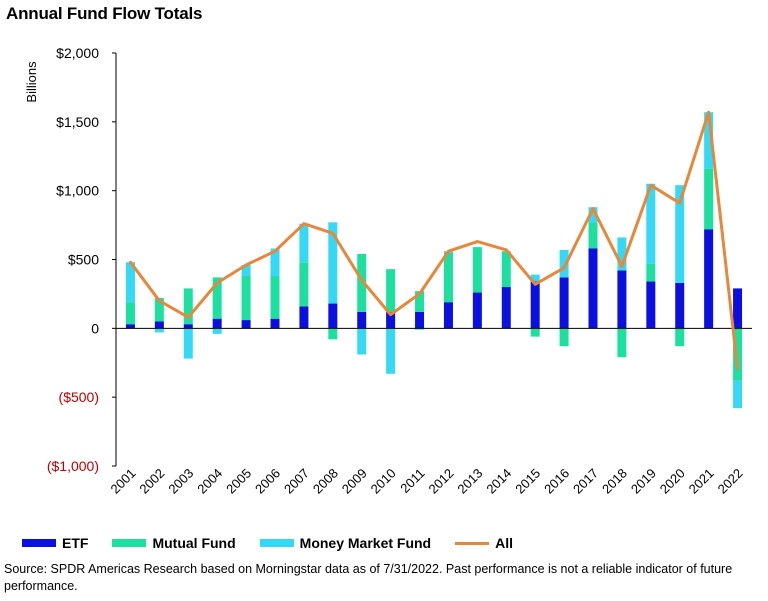  Describe the element at coordinates (77, 122) in the screenshot. I see `y-tick-label: $1,500` at that location.